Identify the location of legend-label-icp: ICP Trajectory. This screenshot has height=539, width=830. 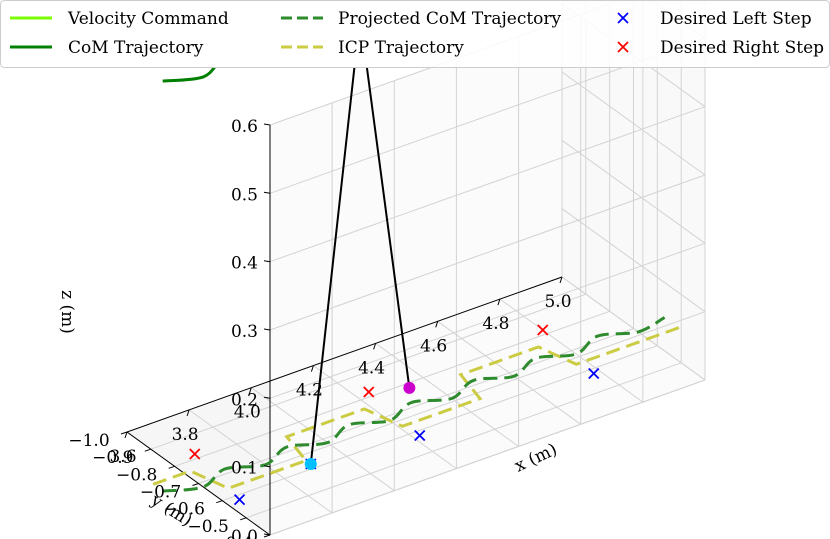
(401, 48).